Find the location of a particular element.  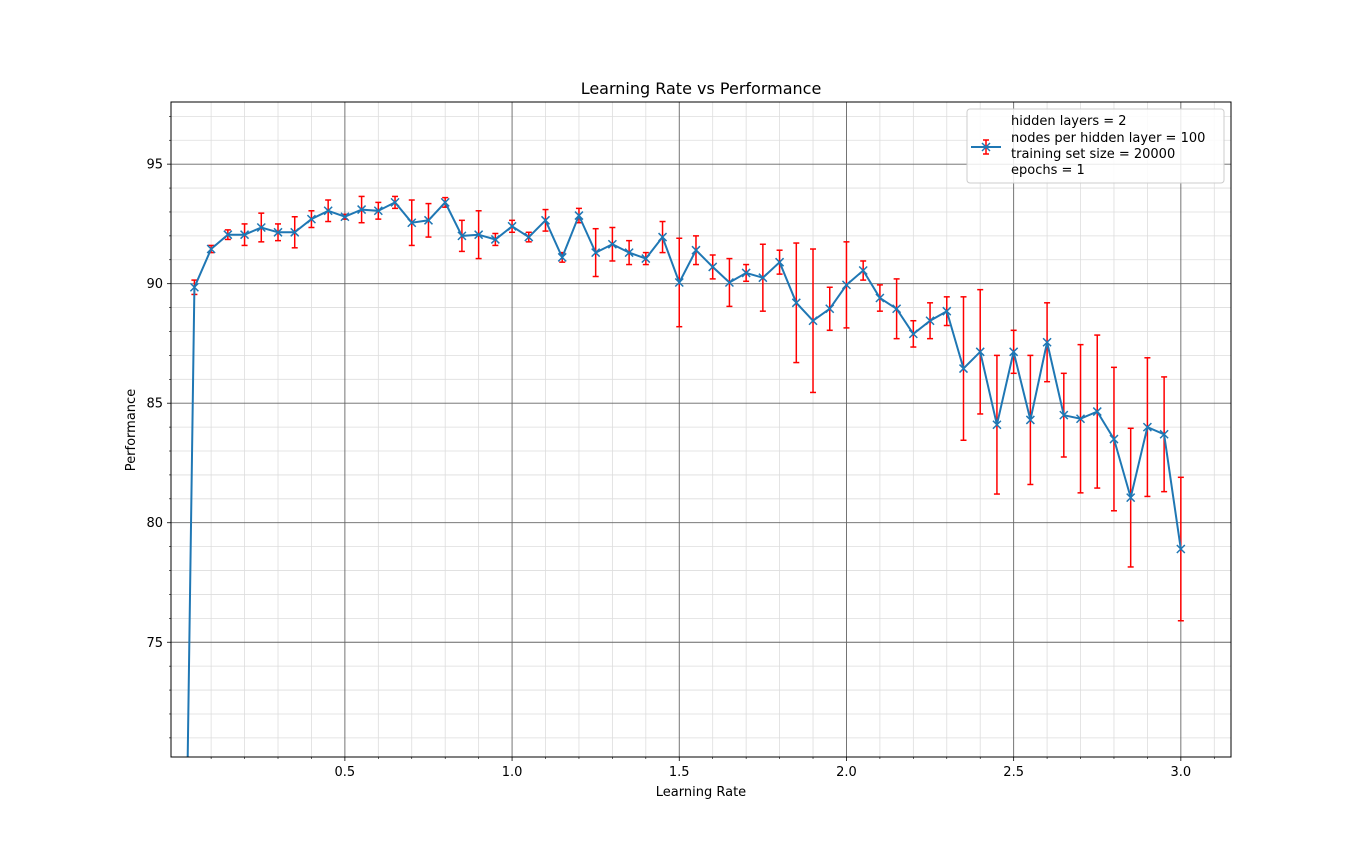

legend-line-4: epochs = 1 is located at coordinates (1048, 170).